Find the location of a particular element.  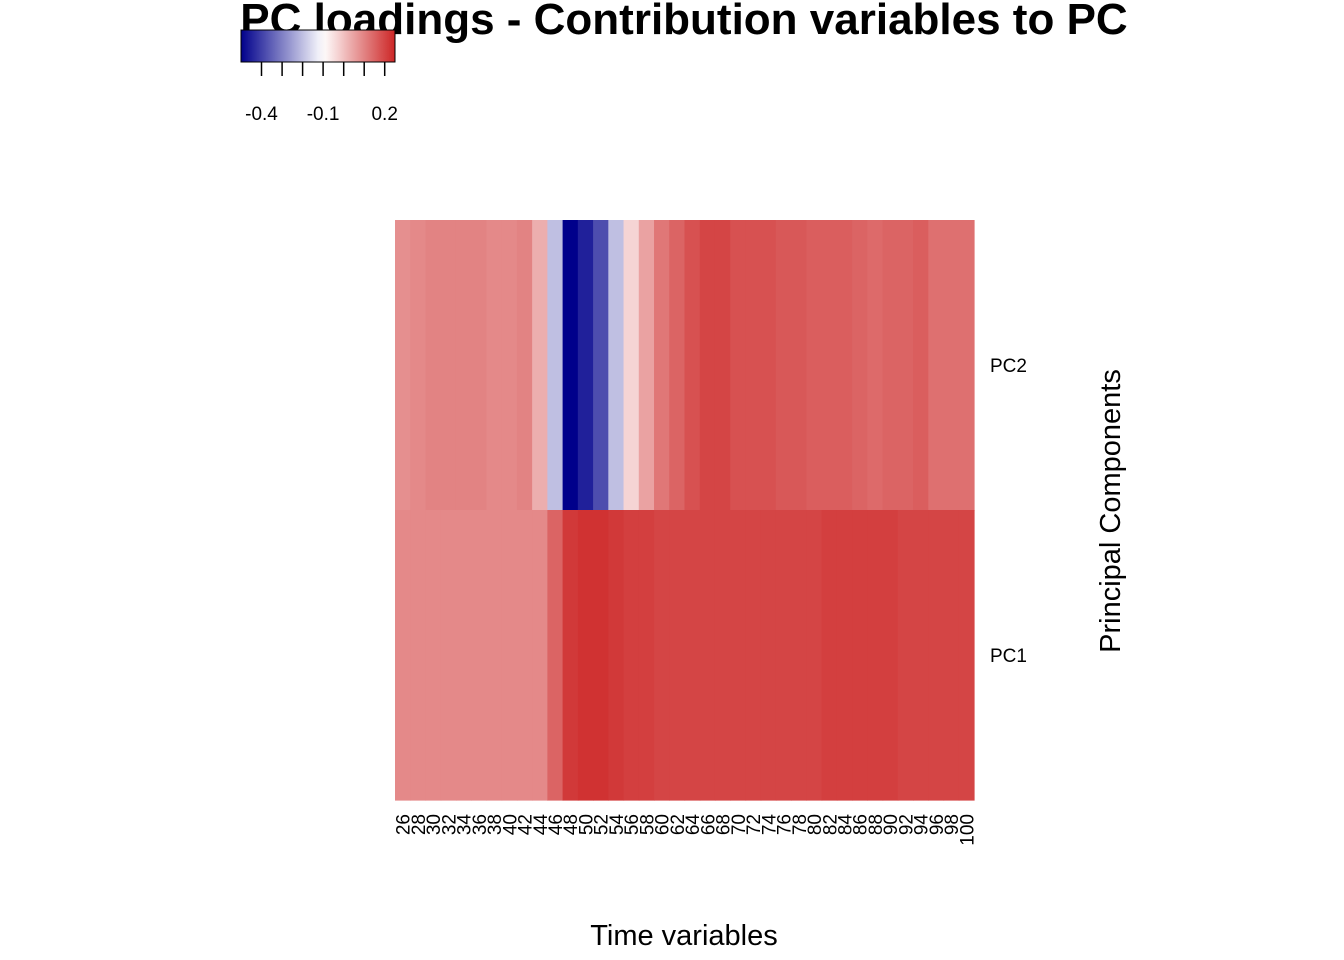

x-tick-label-26: 26 is located at coordinates (404, 824).